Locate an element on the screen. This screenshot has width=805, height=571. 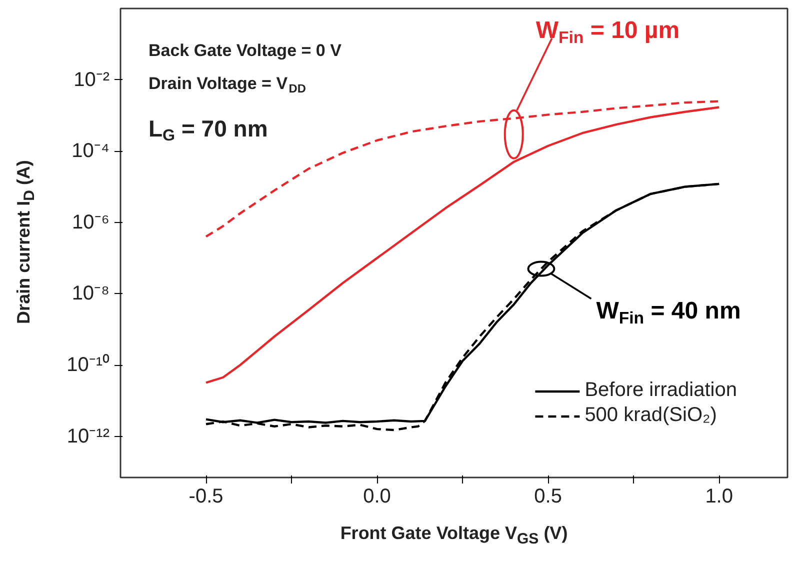
y-tick-label: 10⁻² is located at coordinates (92, 79).